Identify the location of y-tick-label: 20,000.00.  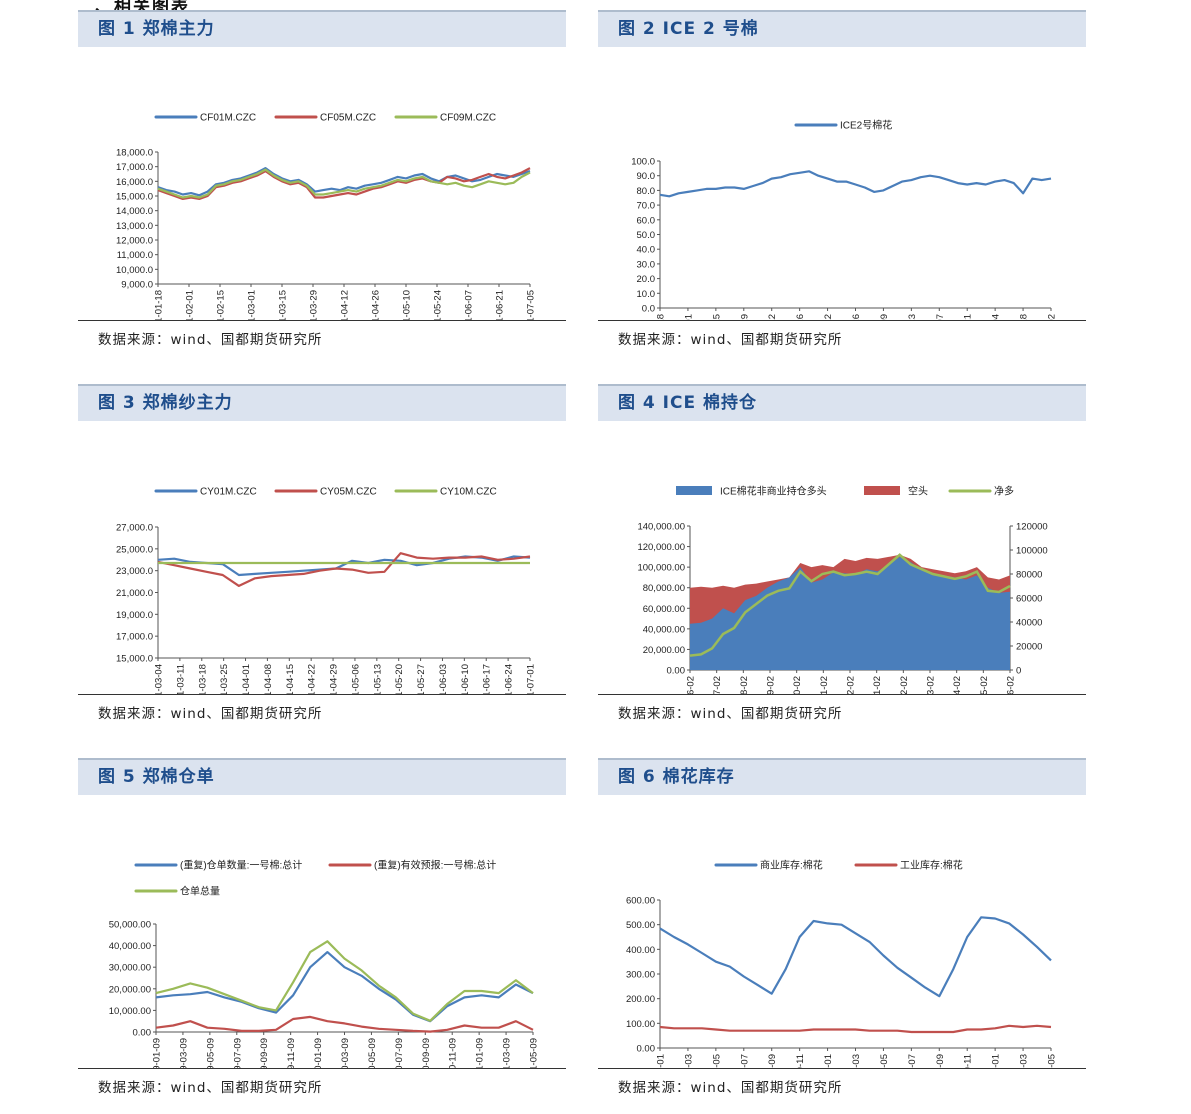
(664, 650).